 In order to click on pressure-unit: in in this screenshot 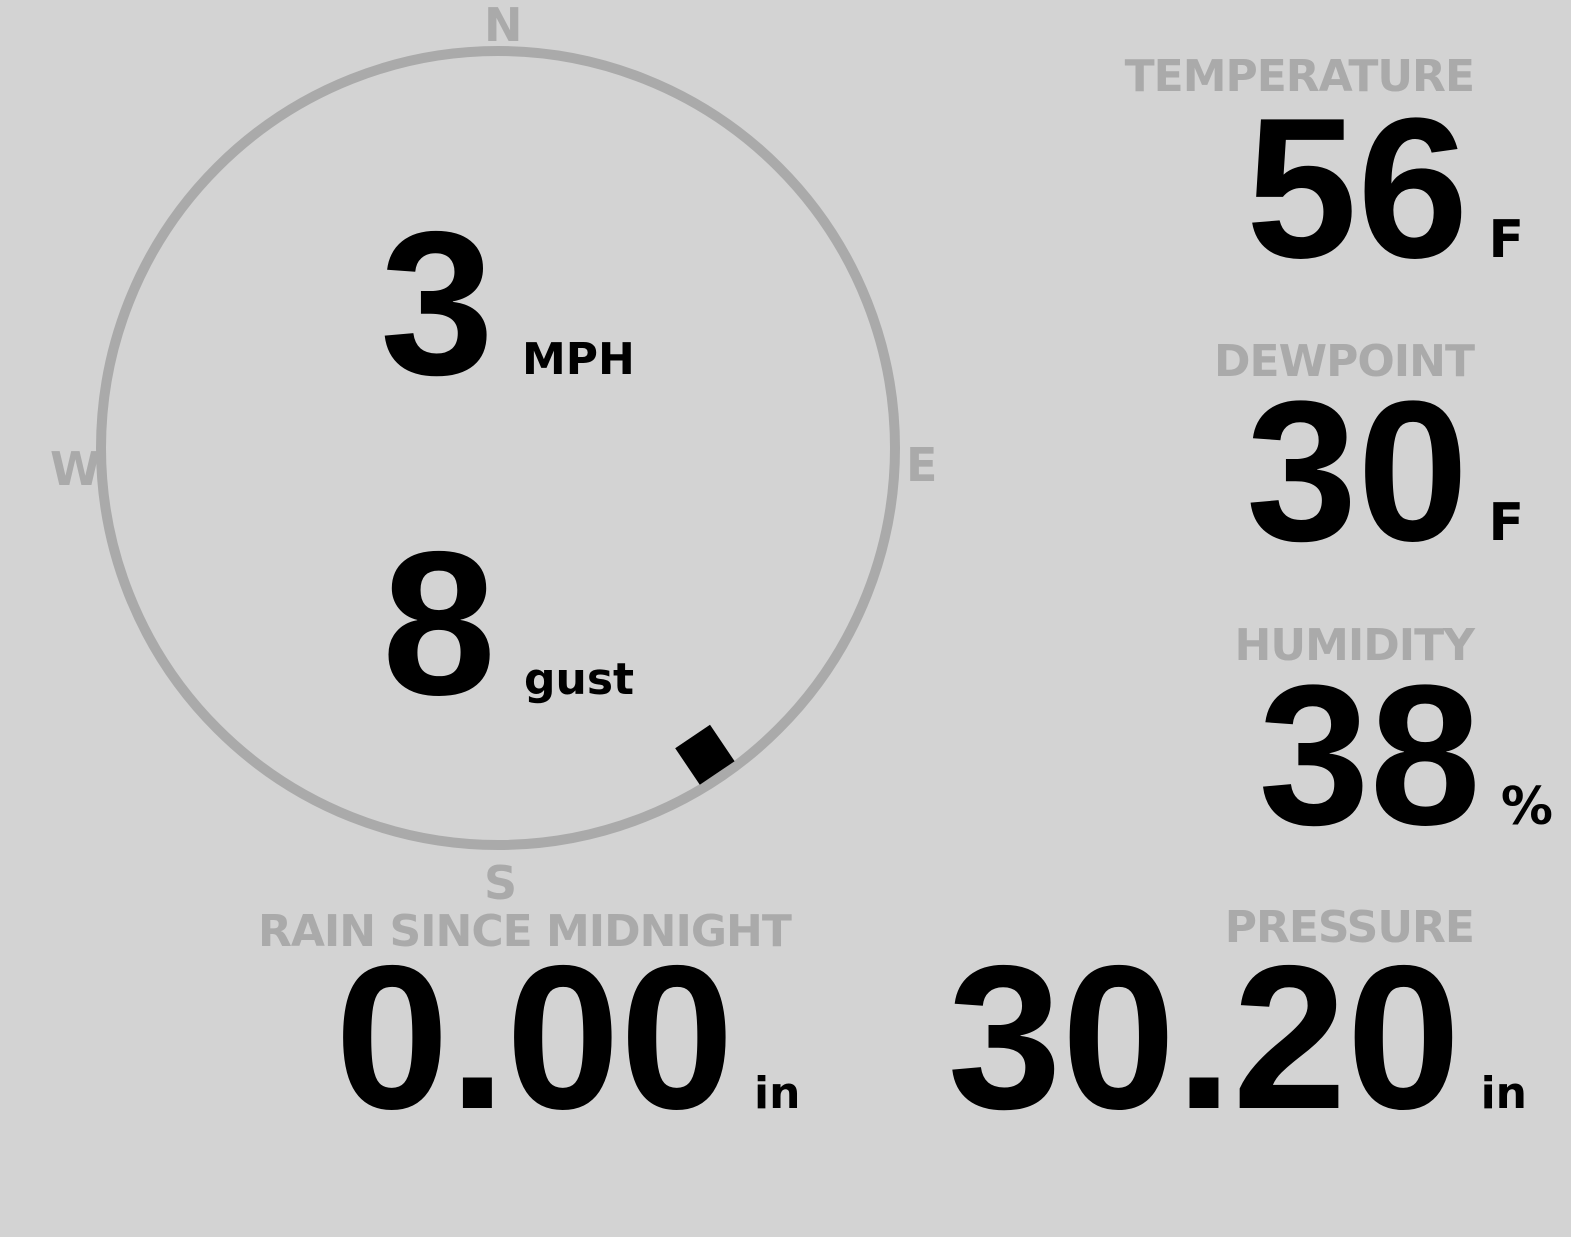, I will do `click(1503, 1093)`.